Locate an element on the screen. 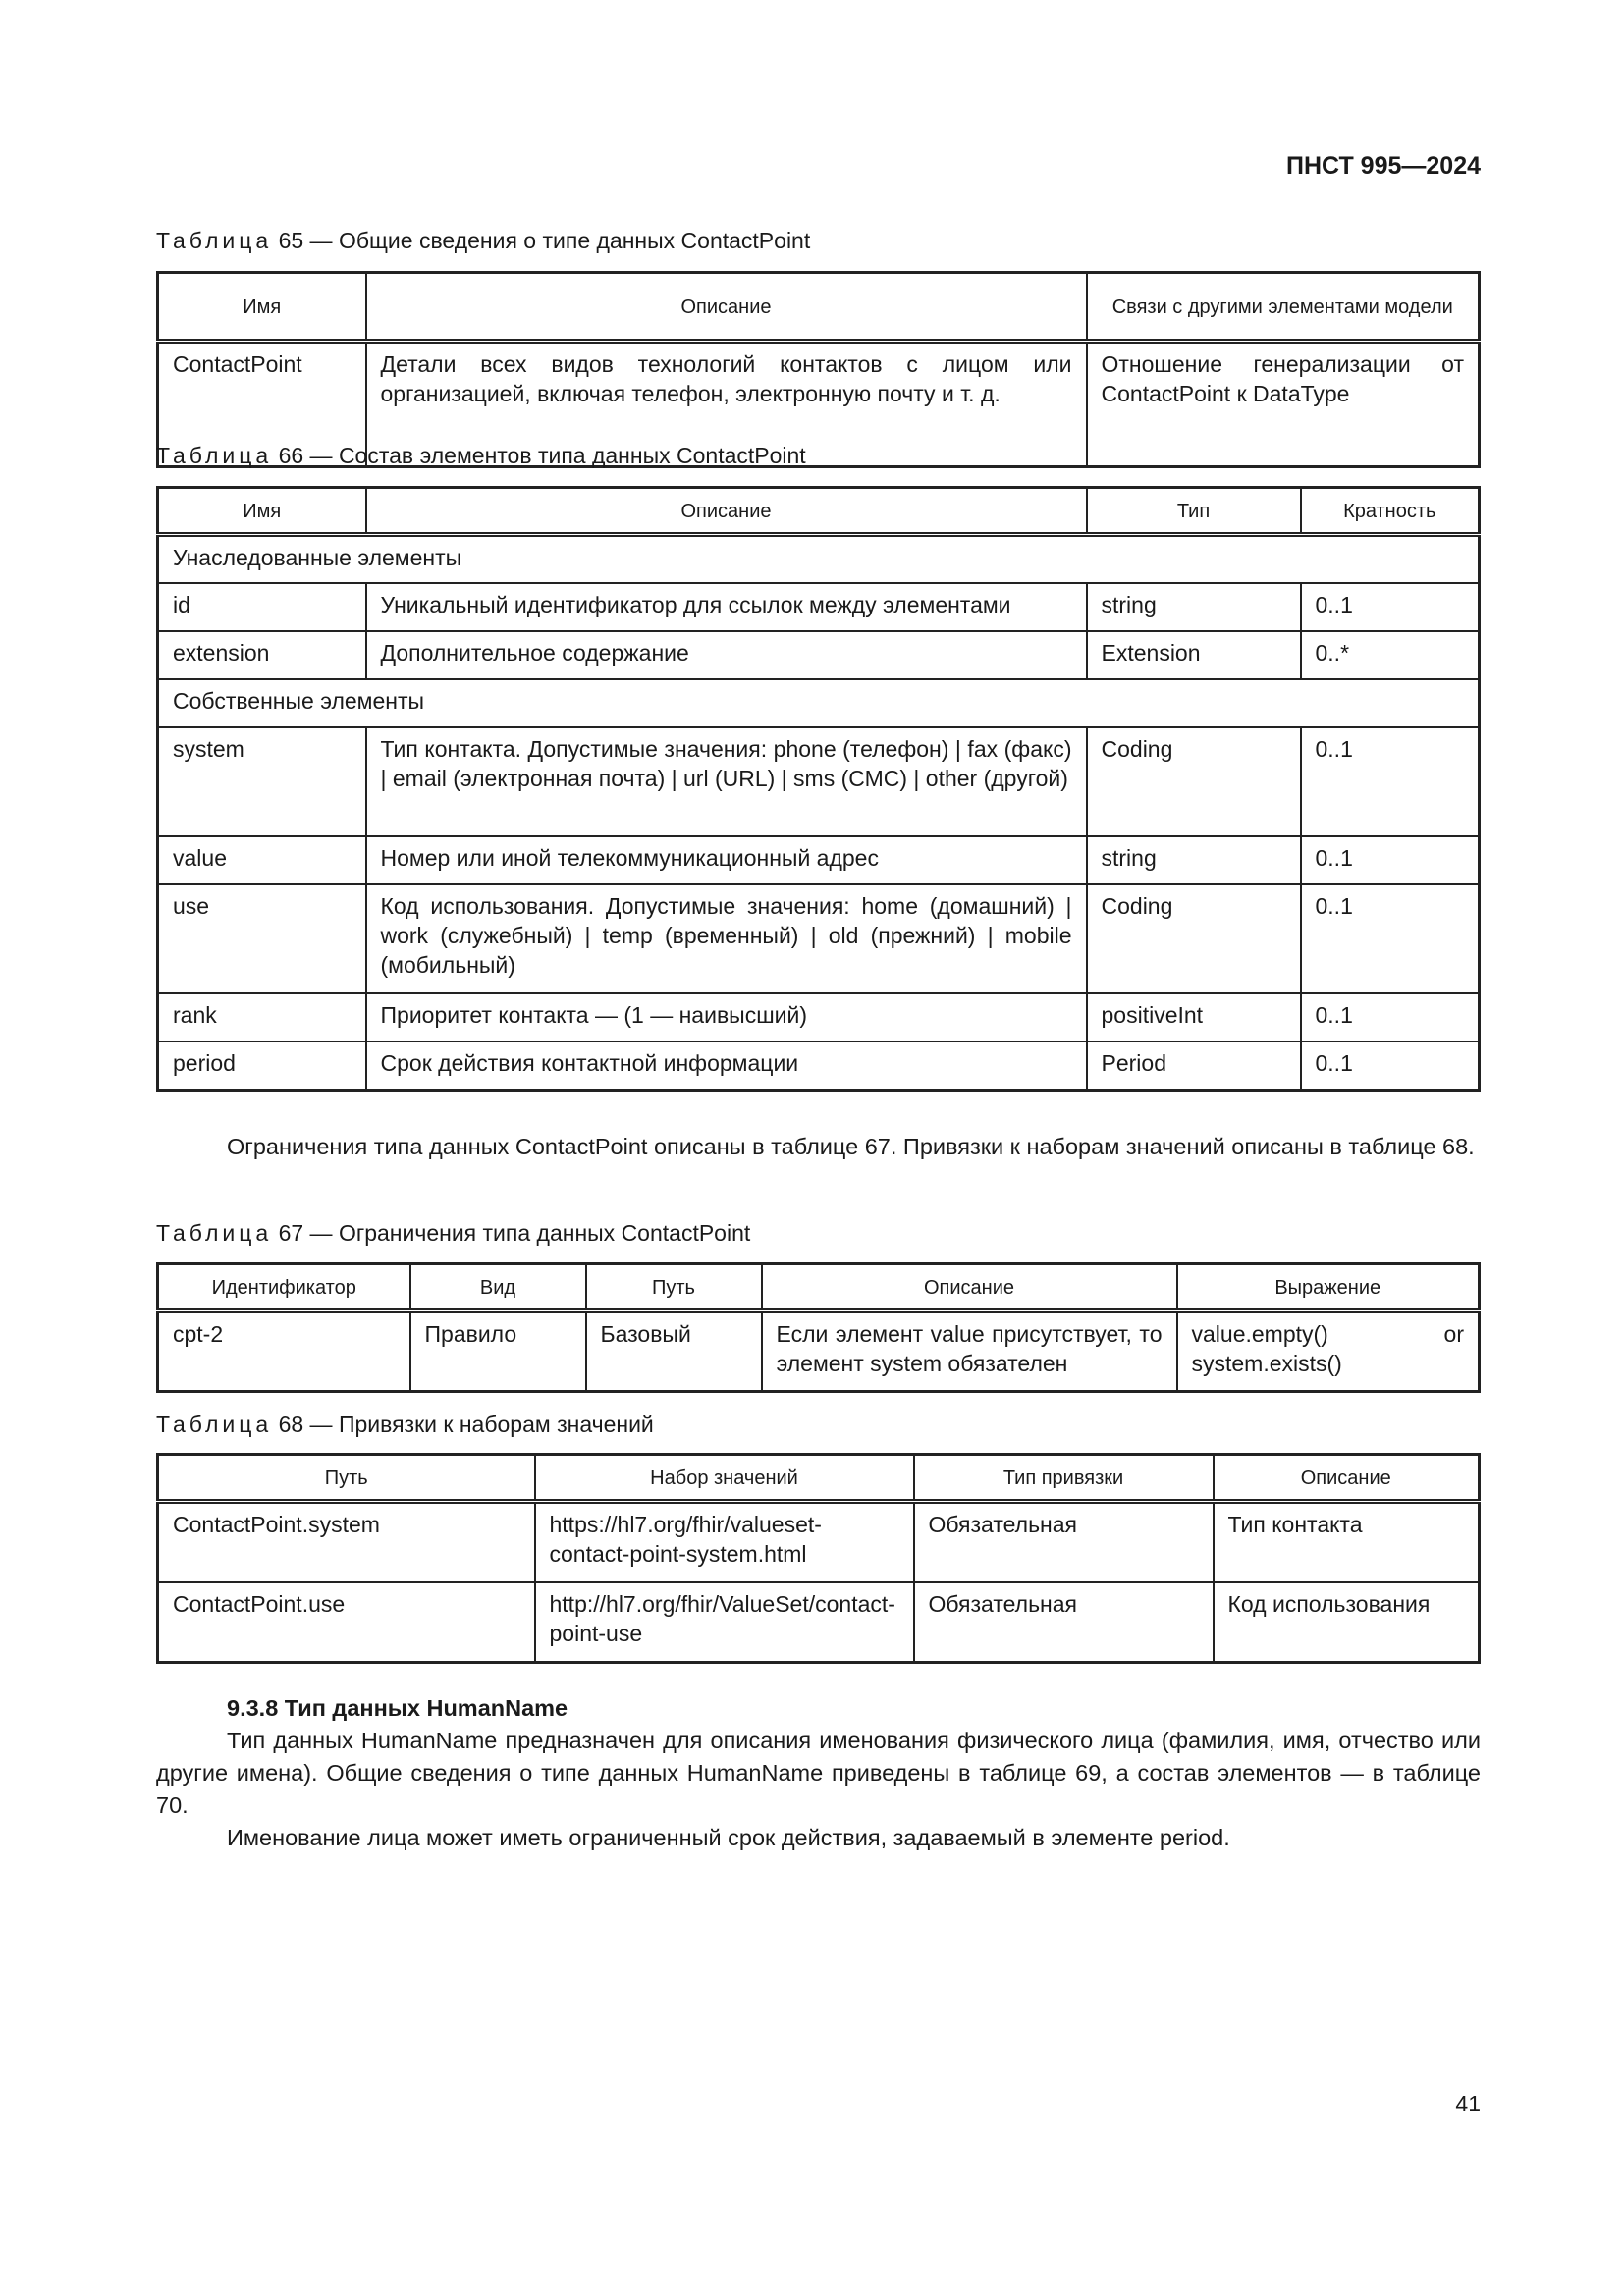  table-cell: positiveInt is located at coordinates (1193, 1016).